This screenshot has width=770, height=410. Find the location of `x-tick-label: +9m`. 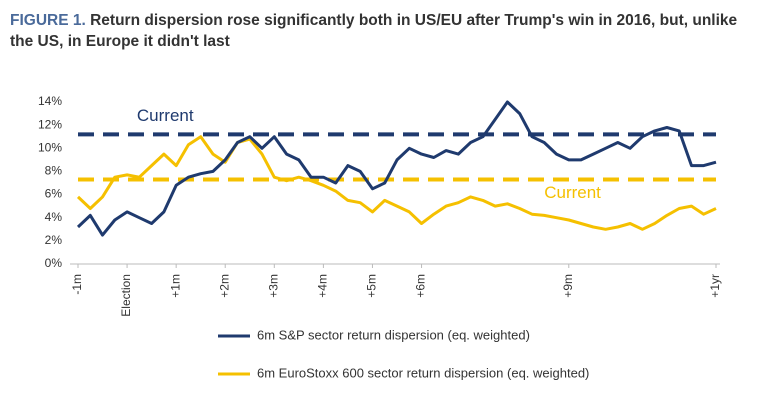

x-tick-label: +9m is located at coordinates (568, 286).